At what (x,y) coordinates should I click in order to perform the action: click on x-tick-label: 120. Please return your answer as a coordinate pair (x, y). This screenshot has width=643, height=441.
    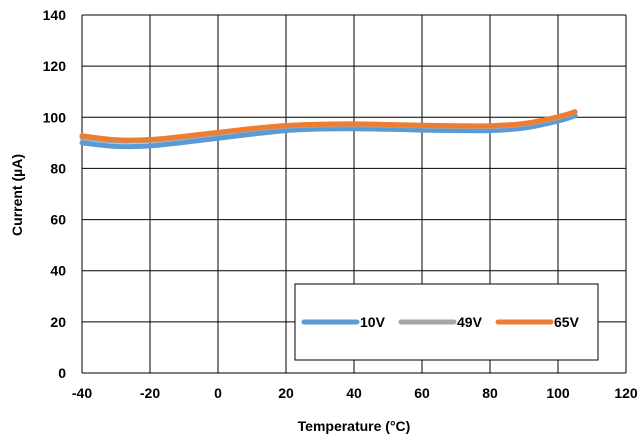
    Looking at the image, I should click on (626, 393).